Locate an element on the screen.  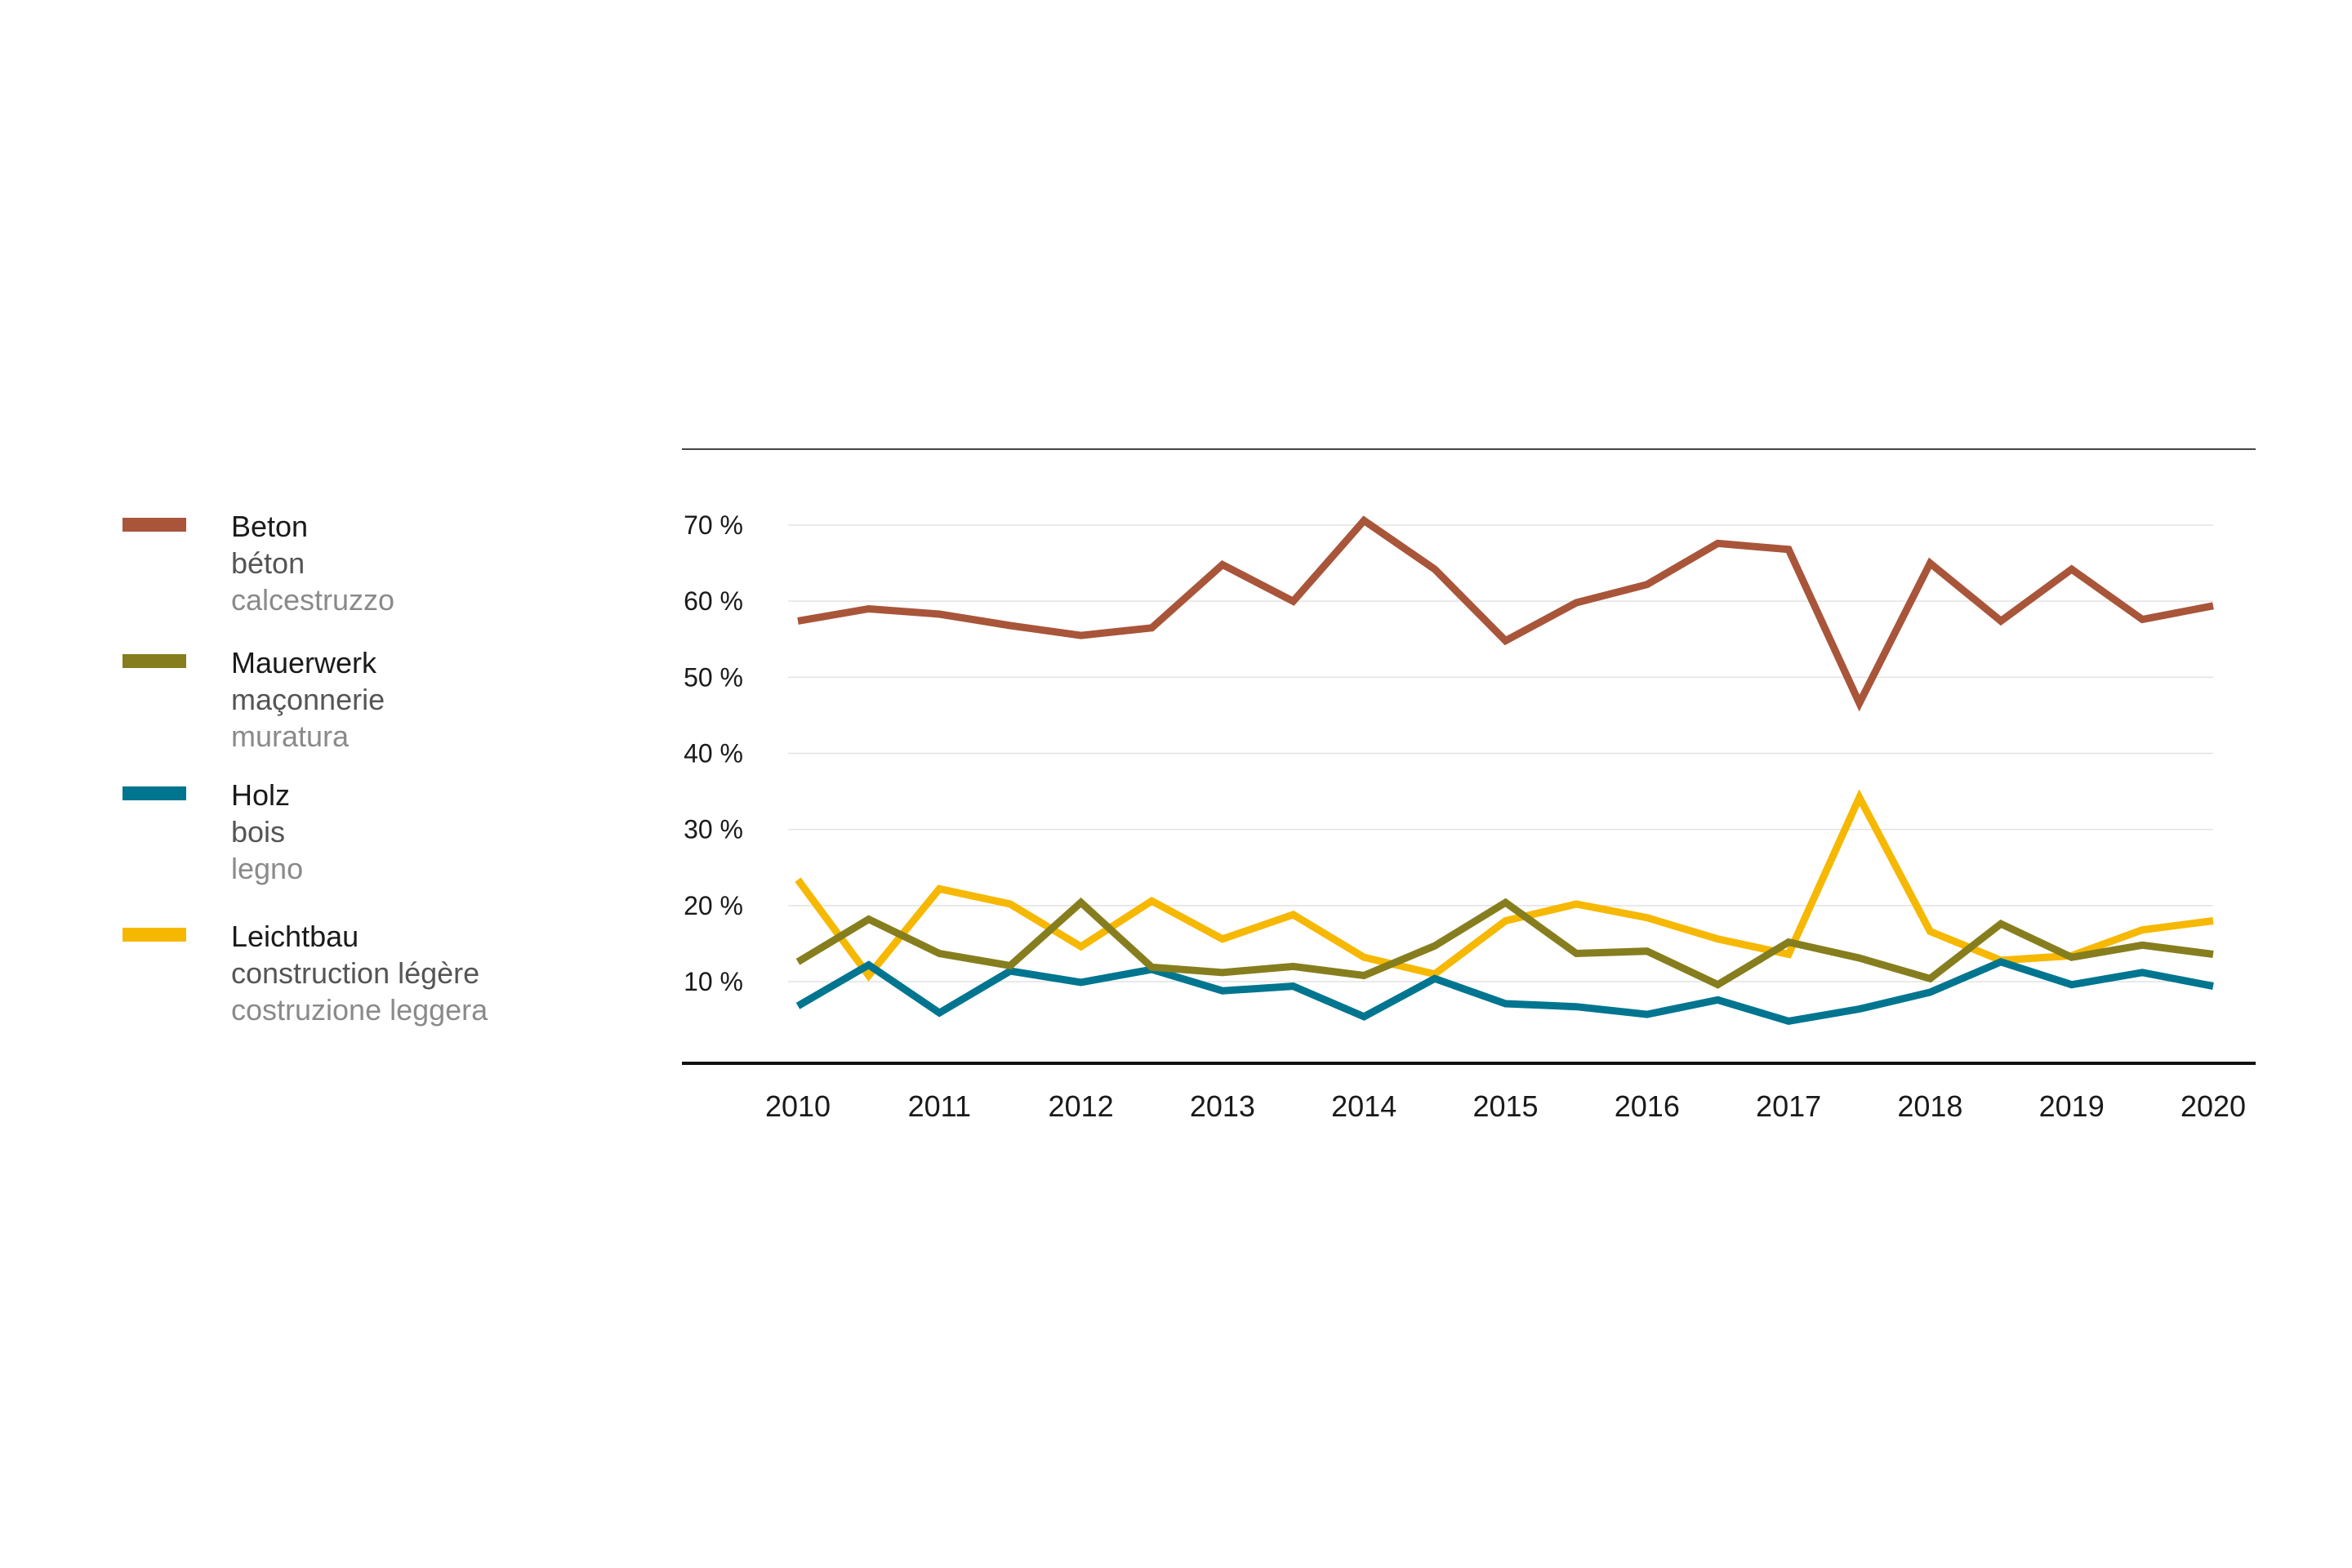
y-tick-label: 30 % is located at coordinates (713, 829).